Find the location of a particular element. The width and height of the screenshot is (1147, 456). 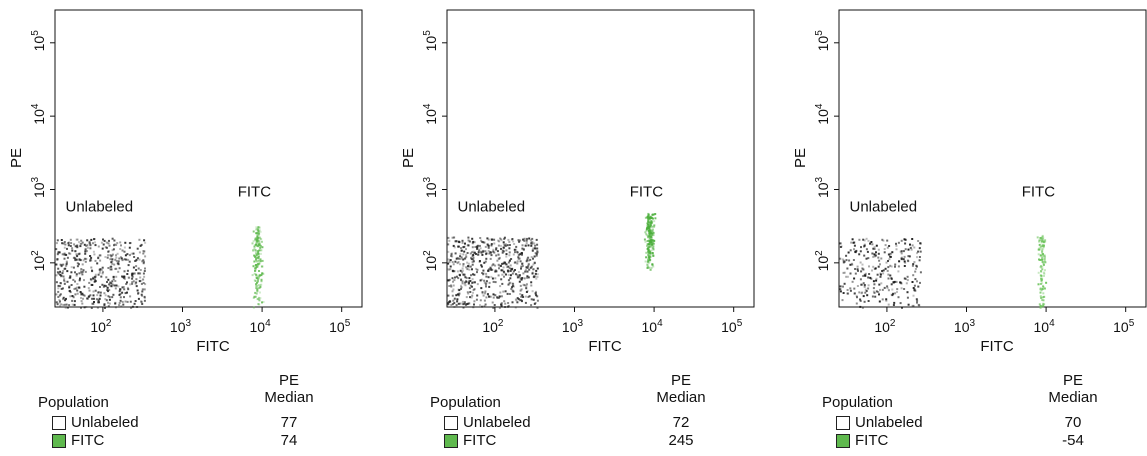

x-tick-label: 10³ is located at coordinates (181, 326).